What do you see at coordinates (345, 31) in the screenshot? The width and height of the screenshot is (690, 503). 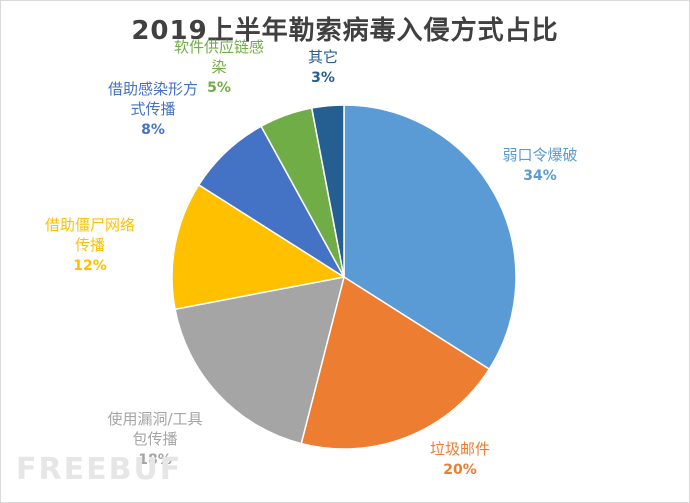 I see `chart-title: 2019上半年勒索病毒入侵方式占比` at bounding box center [345, 31].